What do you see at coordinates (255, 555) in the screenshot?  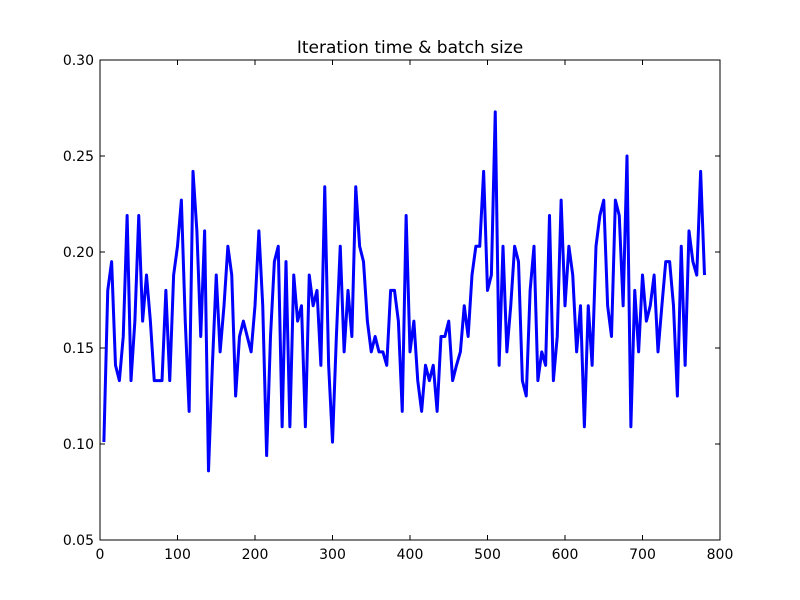 I see `x-tick-label: 200` at bounding box center [255, 555].